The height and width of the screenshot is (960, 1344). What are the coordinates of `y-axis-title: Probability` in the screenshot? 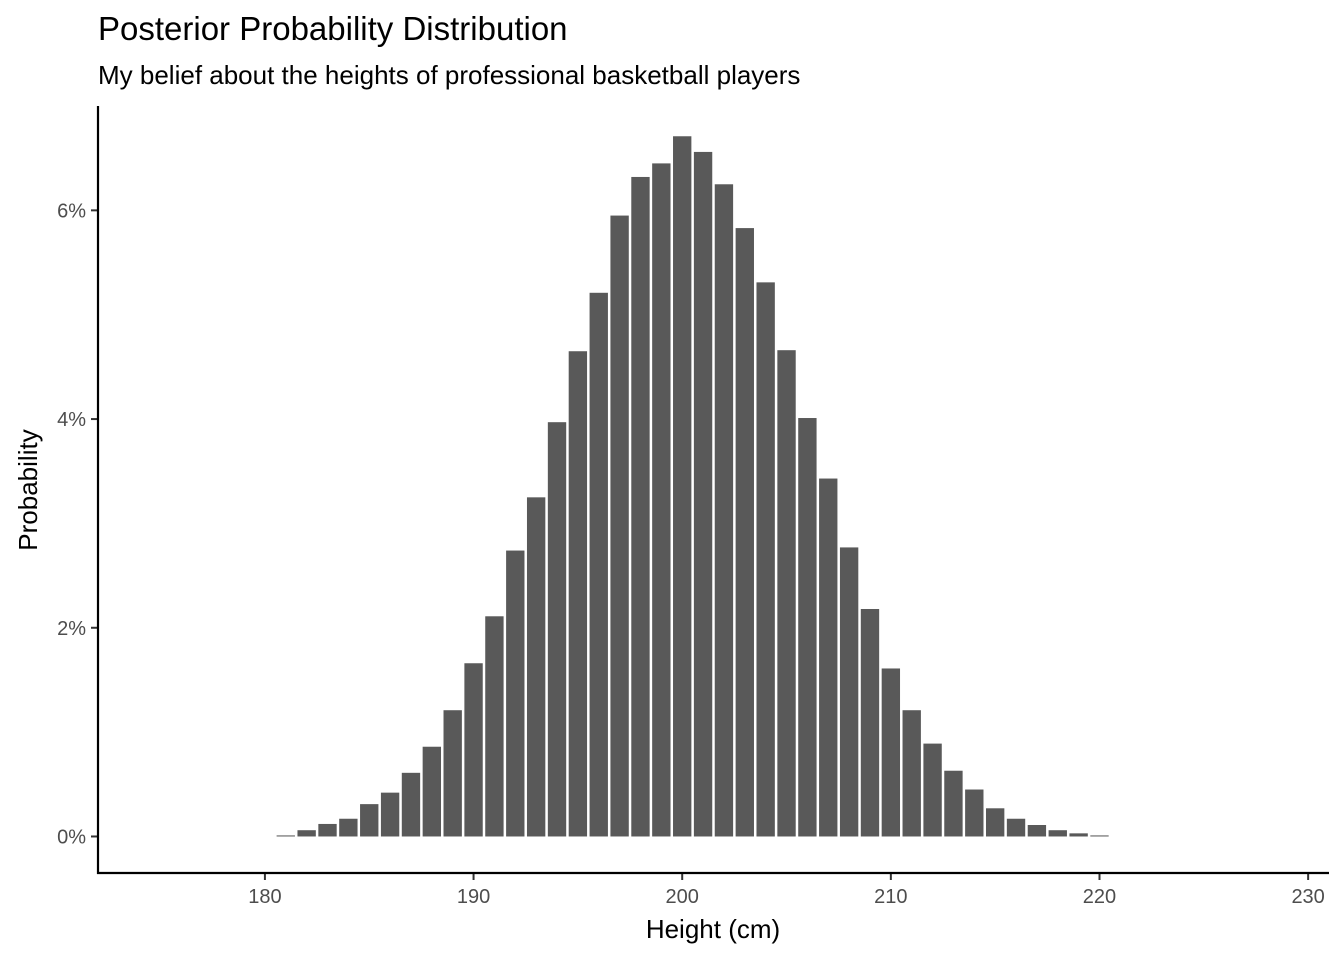 It's located at (28, 489).